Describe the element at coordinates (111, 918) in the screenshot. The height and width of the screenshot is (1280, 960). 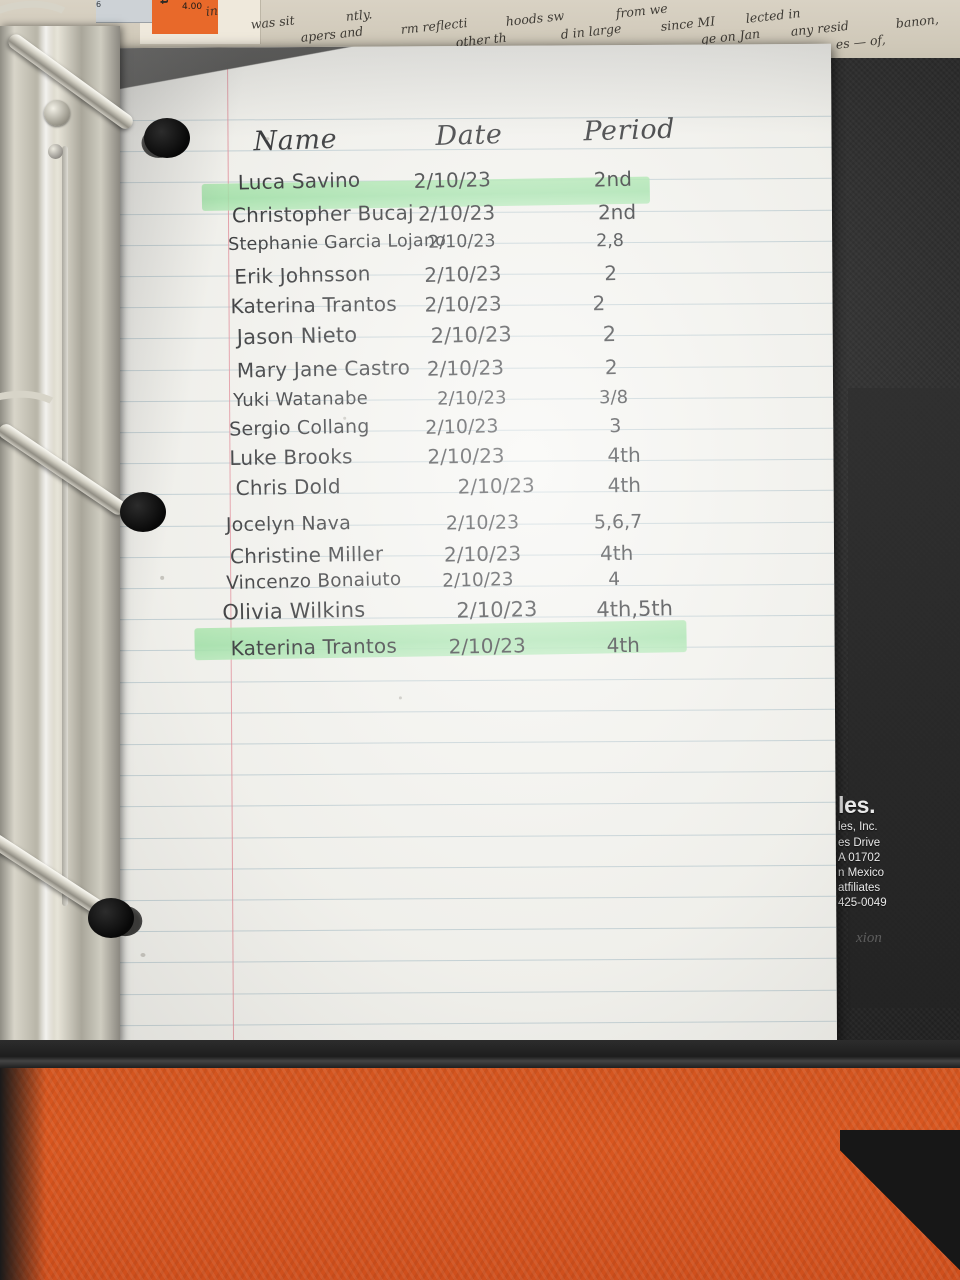
I see `binder-ring-tip-bottom` at that location.